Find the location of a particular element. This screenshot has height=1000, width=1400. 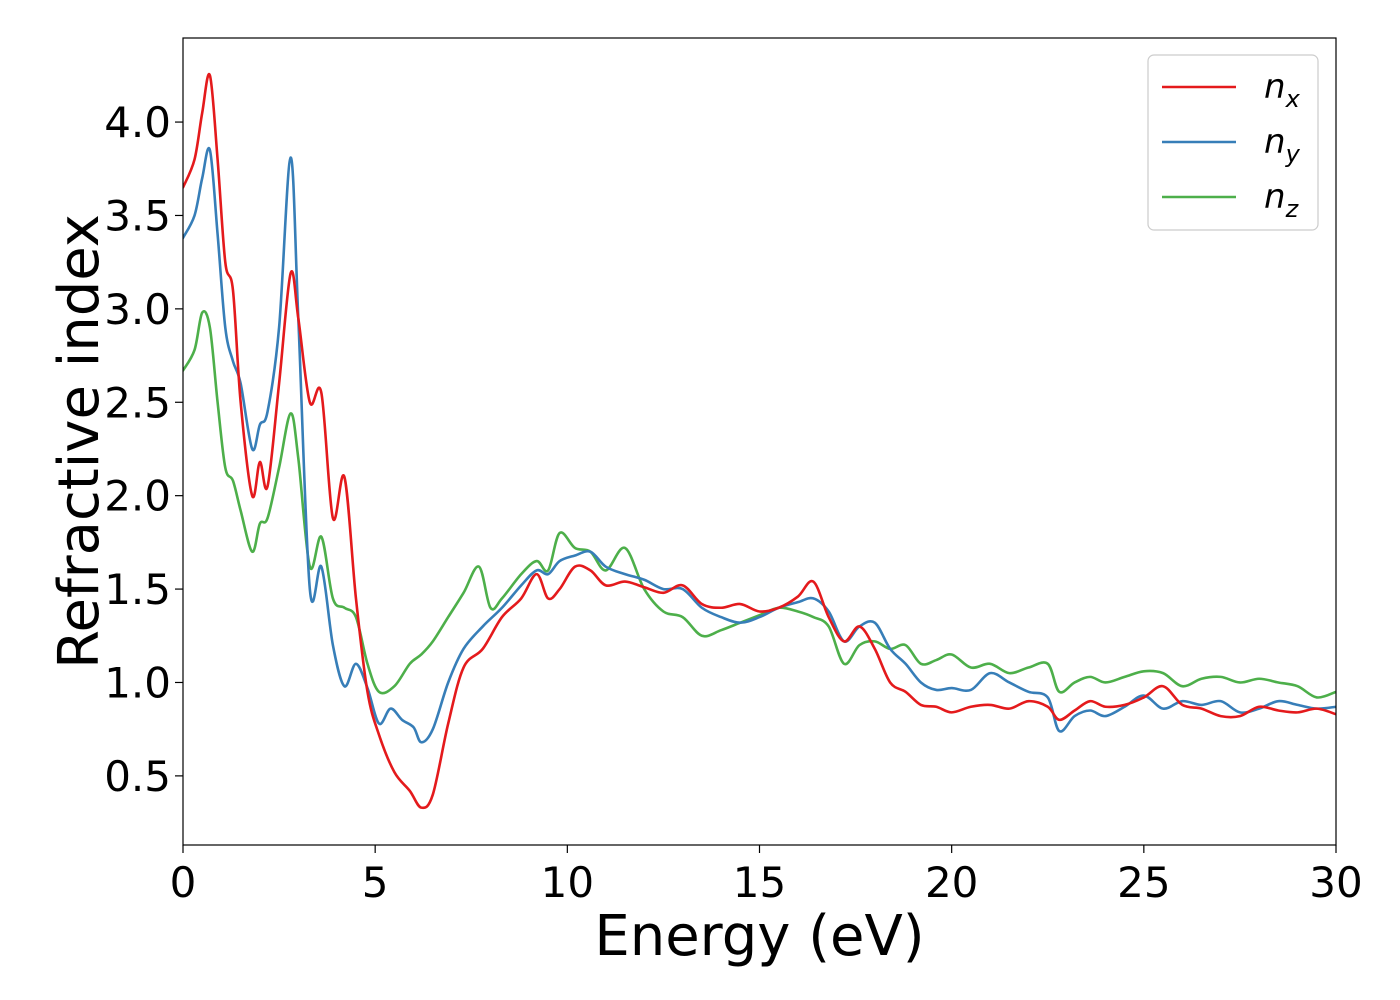

x-axis-ticks: 0 5 10 15 20 25 30 is located at coordinates (766, 876).